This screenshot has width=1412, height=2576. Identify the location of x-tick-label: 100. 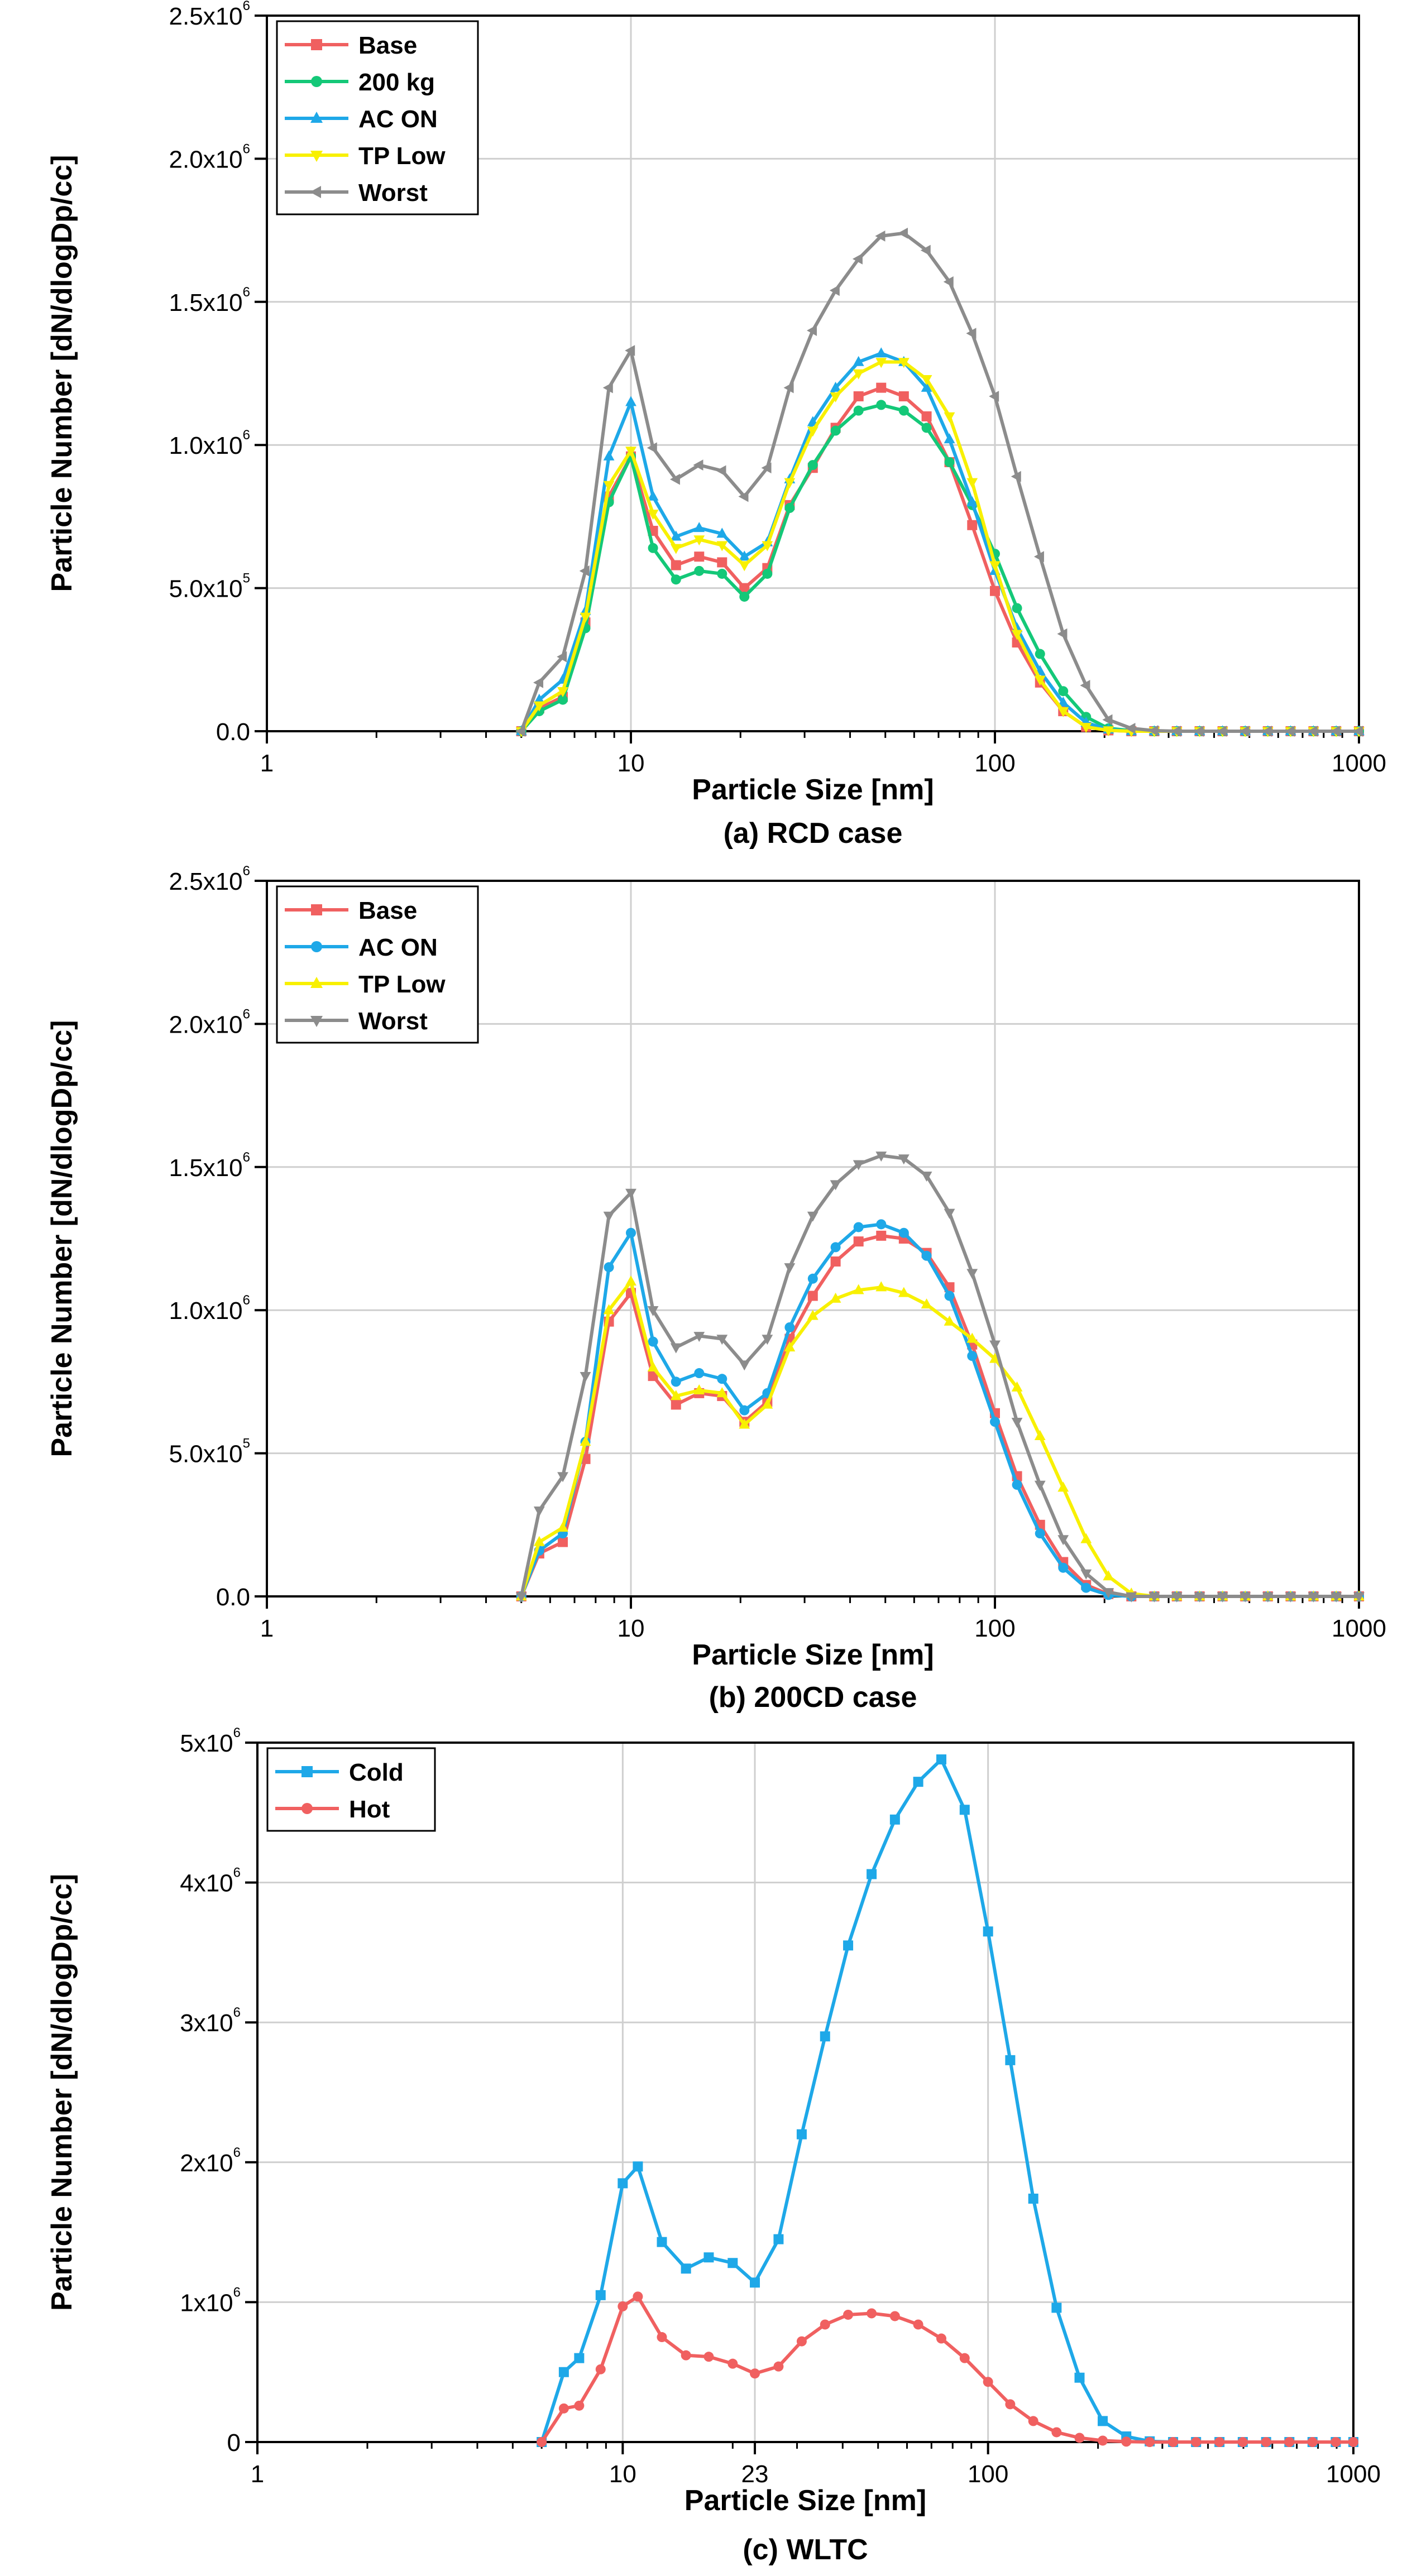
(994, 763).